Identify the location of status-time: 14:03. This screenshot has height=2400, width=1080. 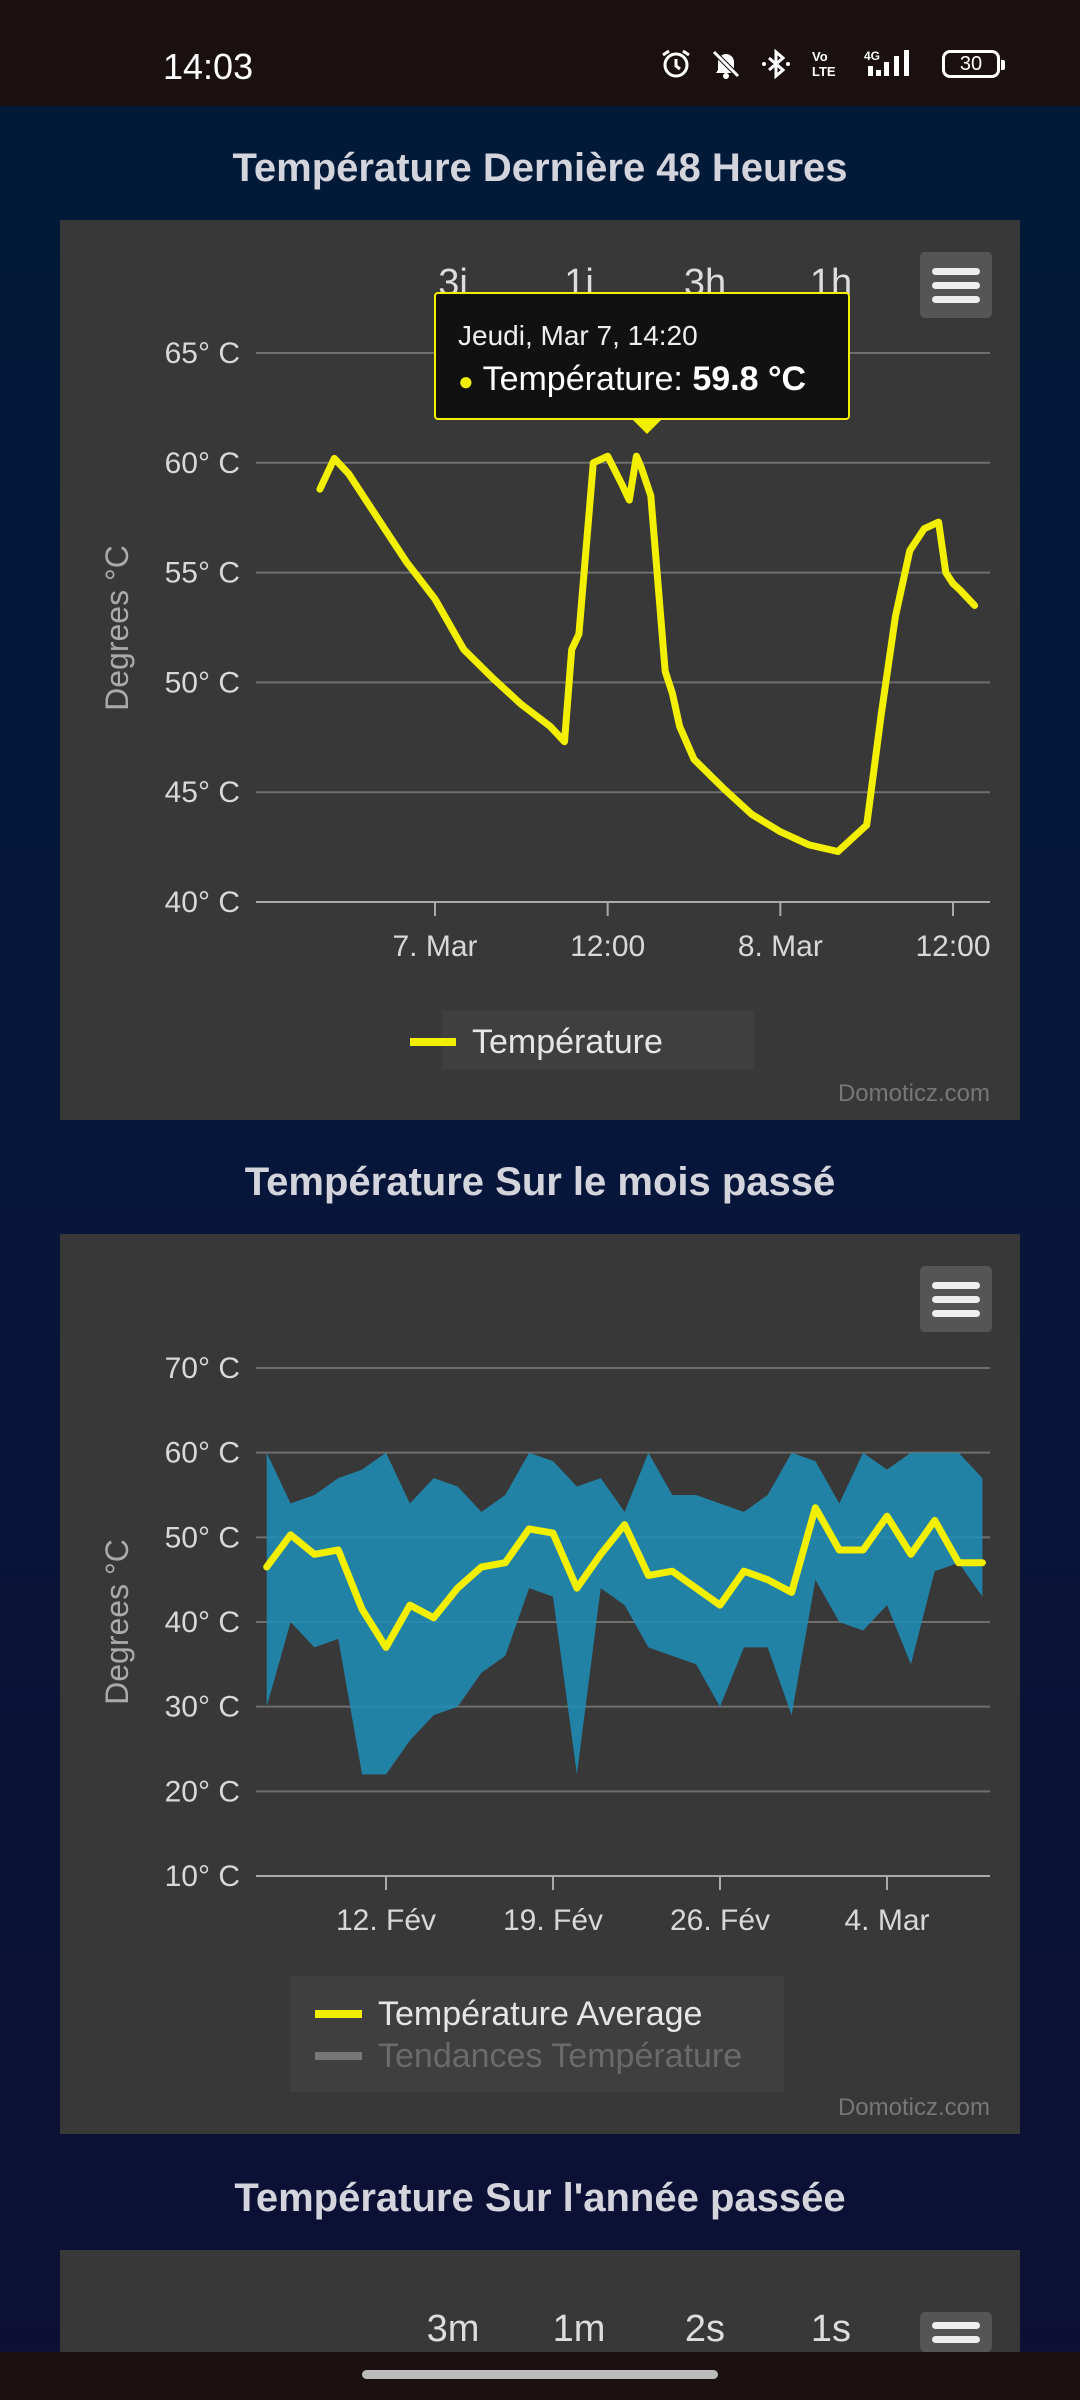
(208, 66).